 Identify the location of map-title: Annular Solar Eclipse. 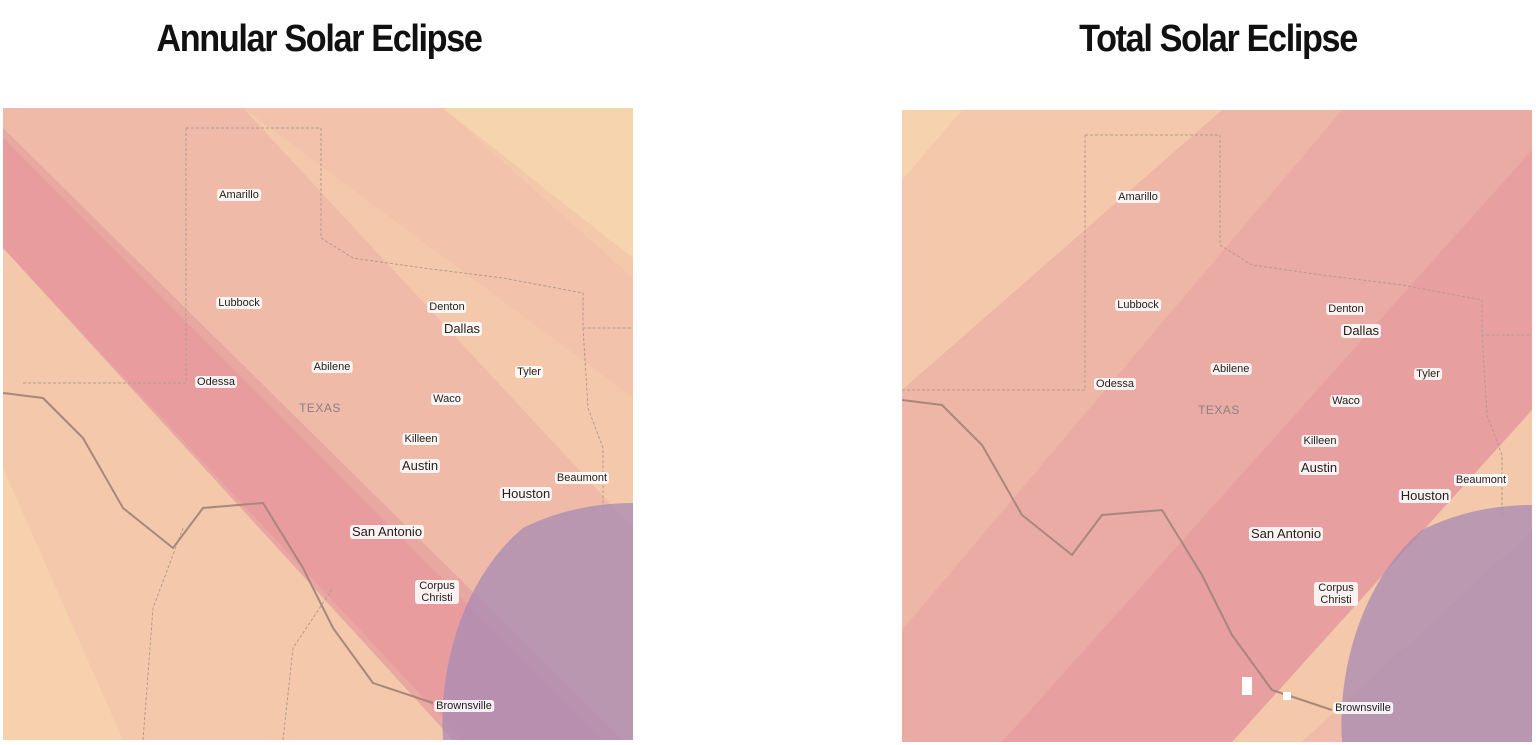
(319, 39).